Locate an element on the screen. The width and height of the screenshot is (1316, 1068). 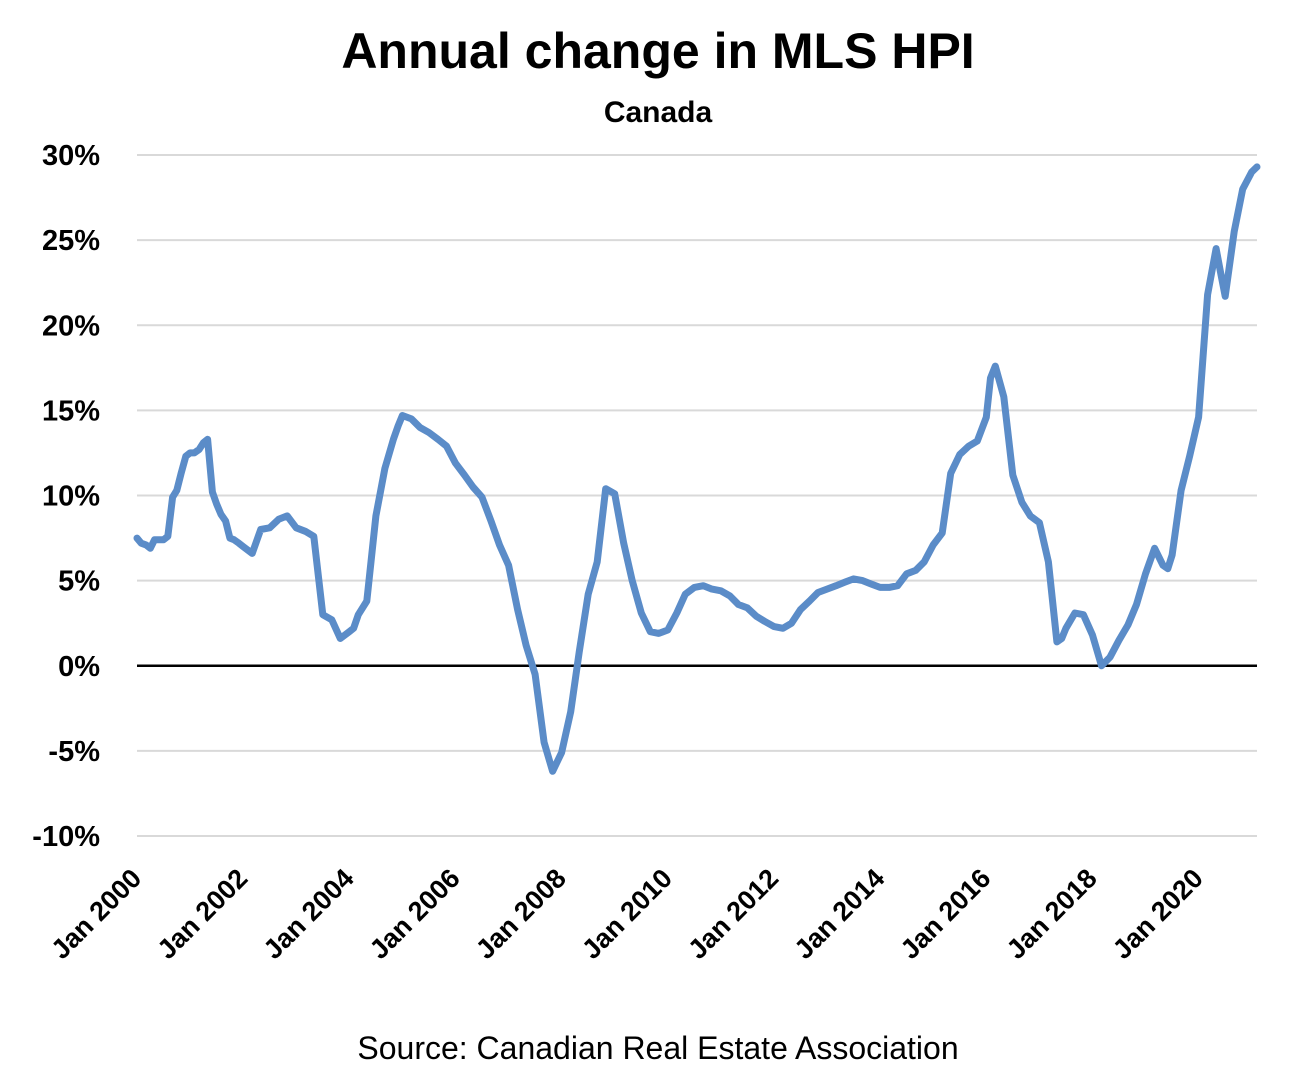
x-tick-label: Jan 2010 is located at coordinates (627, 914).